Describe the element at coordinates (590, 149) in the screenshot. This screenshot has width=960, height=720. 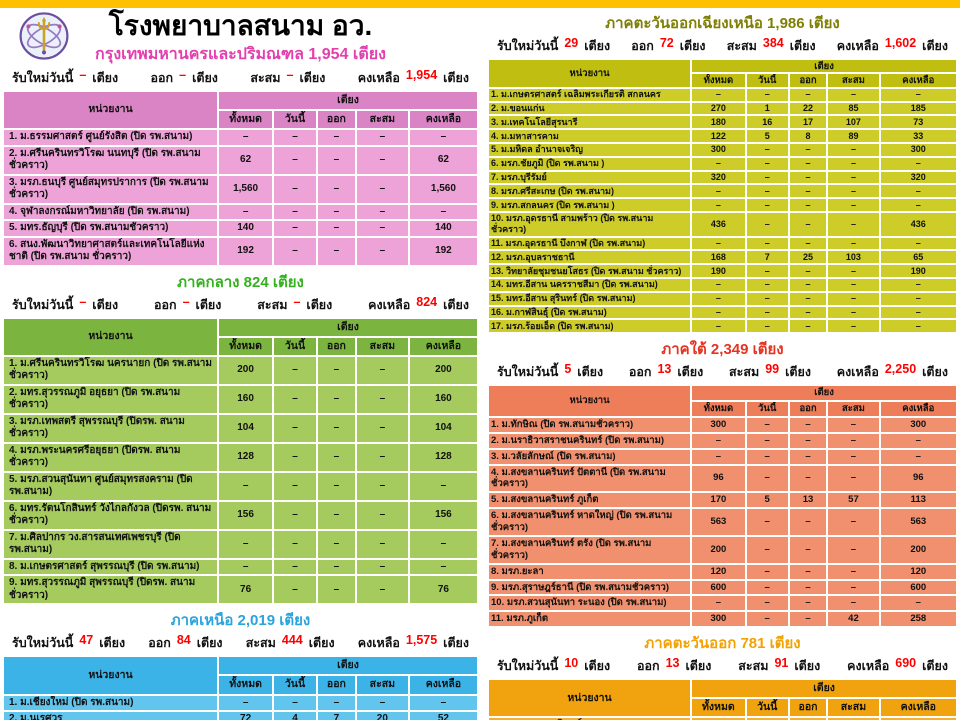
I see `unit-name-cell: 5. ม.มหิดล อำนาจเจริญ` at that location.